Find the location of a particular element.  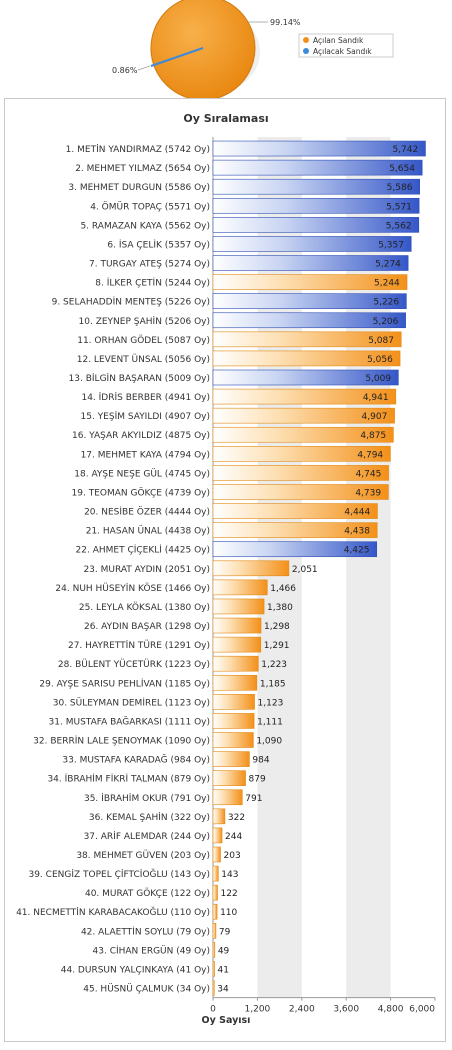

bar-value-label: 5,654 is located at coordinates (402, 169).